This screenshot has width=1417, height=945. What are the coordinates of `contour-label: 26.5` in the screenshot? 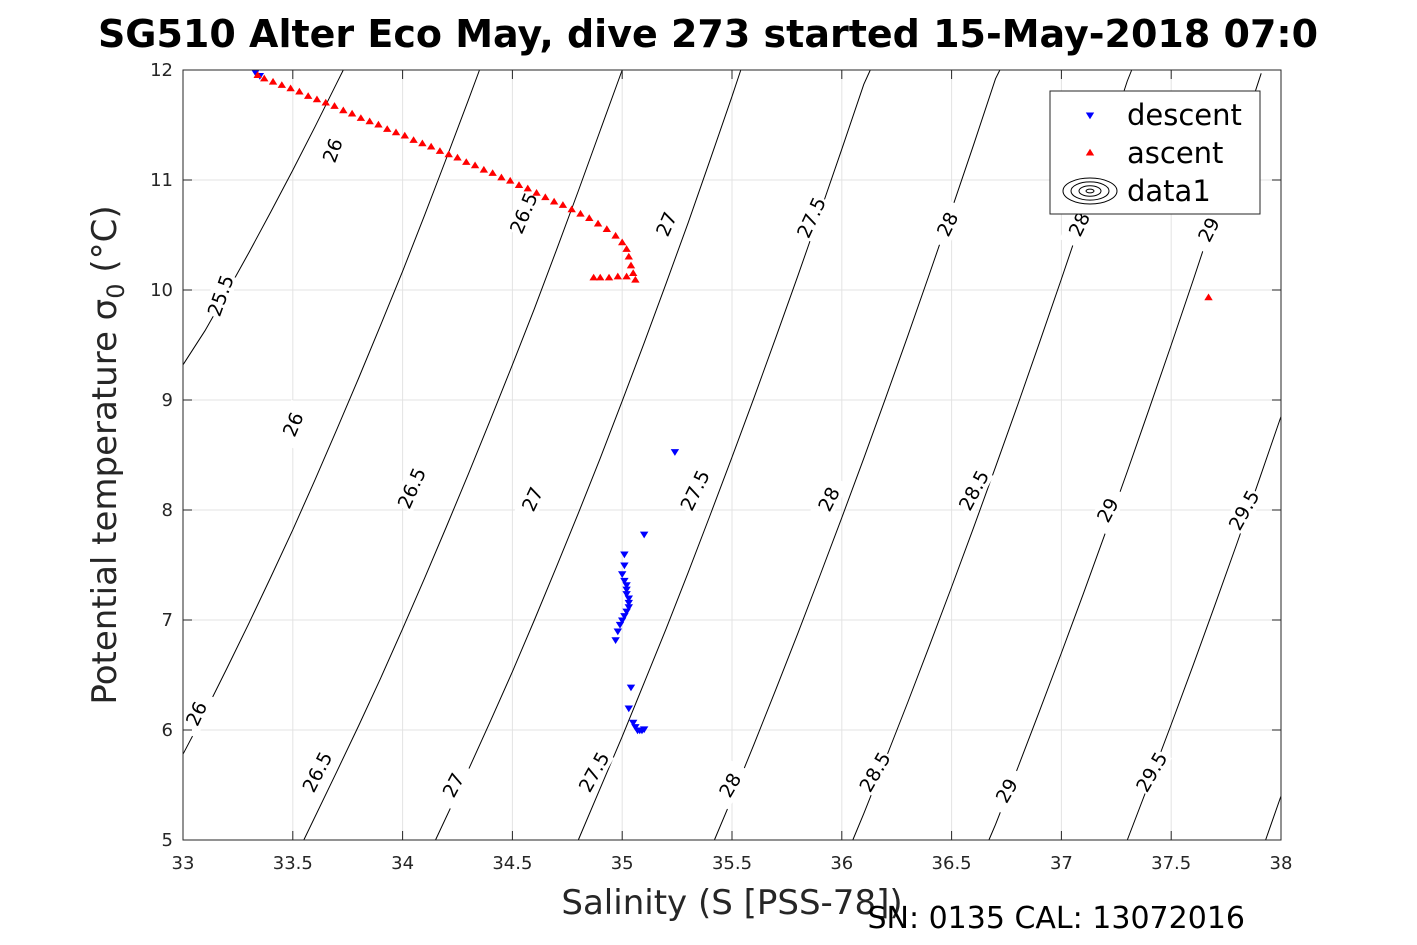 It's located at (317, 772).